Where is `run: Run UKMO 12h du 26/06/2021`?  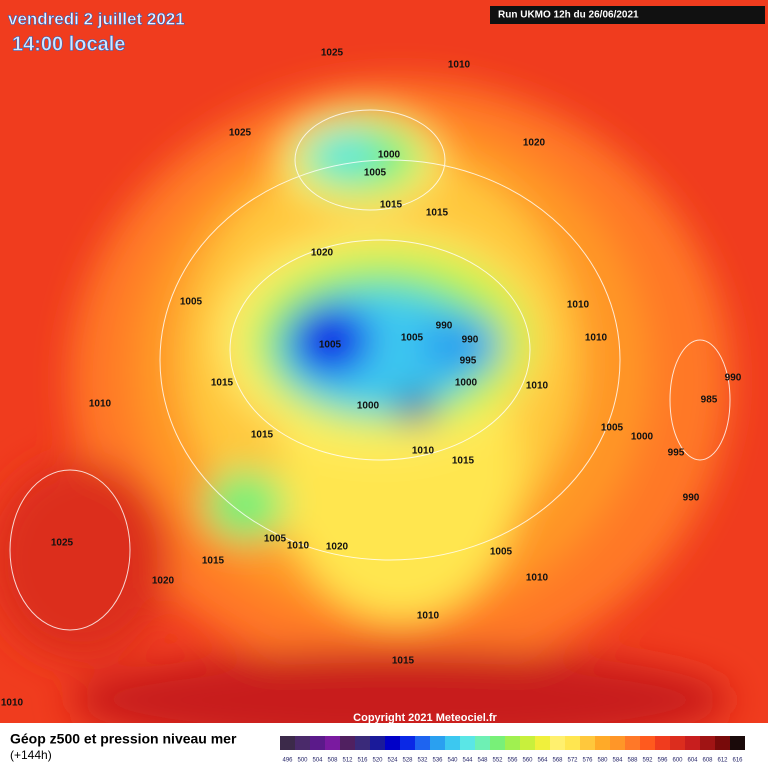
run: Run UKMO 12h du 26/06/2021 is located at coordinates (568, 15).